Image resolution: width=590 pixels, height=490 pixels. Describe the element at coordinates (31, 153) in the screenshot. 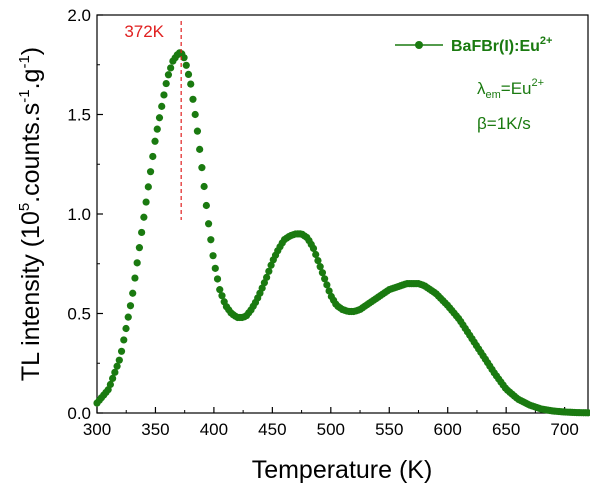

I see `y-title-mid: .counts.s` at that location.